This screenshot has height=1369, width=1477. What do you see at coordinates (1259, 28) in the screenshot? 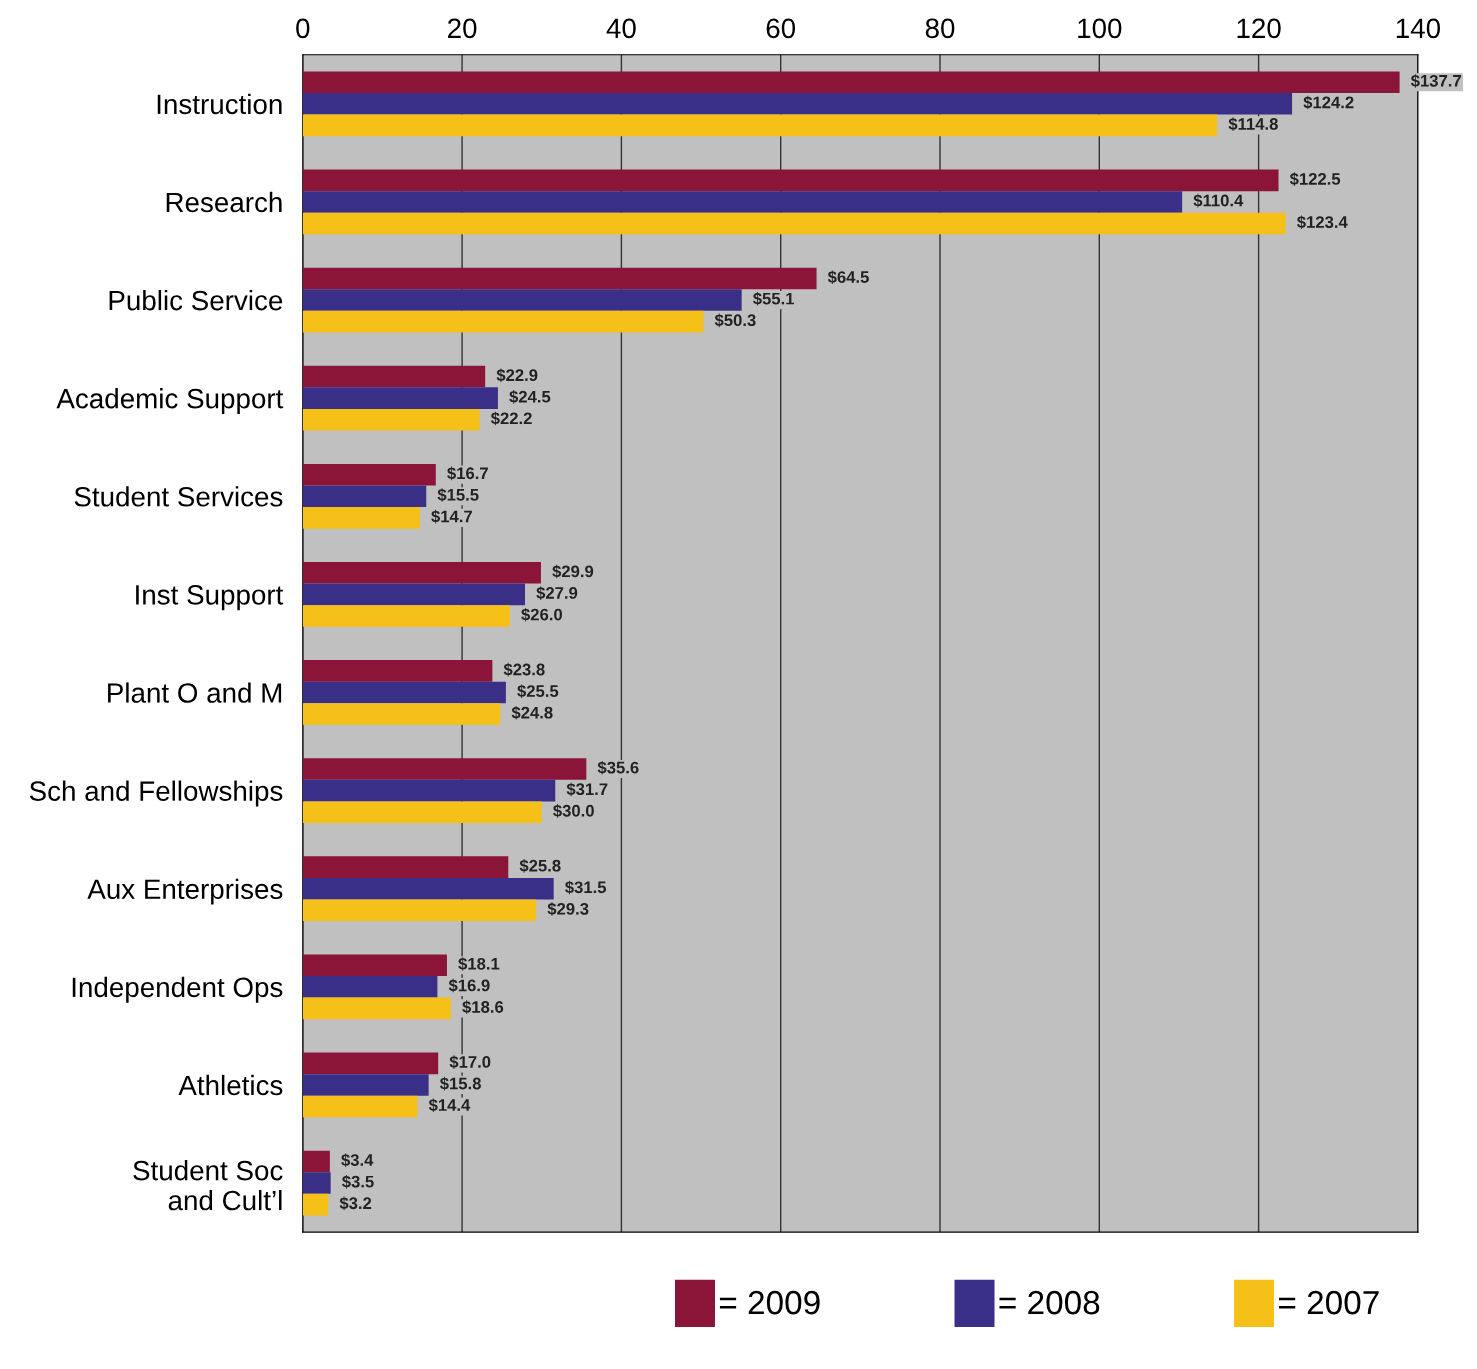
I see `x-tick-label: 120` at bounding box center [1259, 28].